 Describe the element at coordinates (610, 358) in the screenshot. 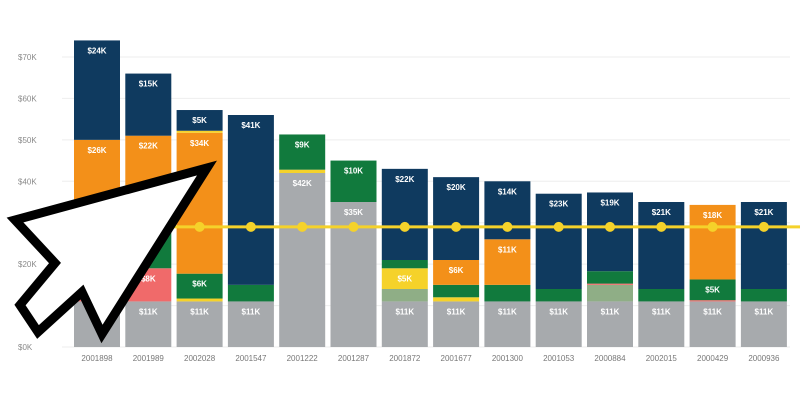

I see `x-tick-label: 2000884` at that location.